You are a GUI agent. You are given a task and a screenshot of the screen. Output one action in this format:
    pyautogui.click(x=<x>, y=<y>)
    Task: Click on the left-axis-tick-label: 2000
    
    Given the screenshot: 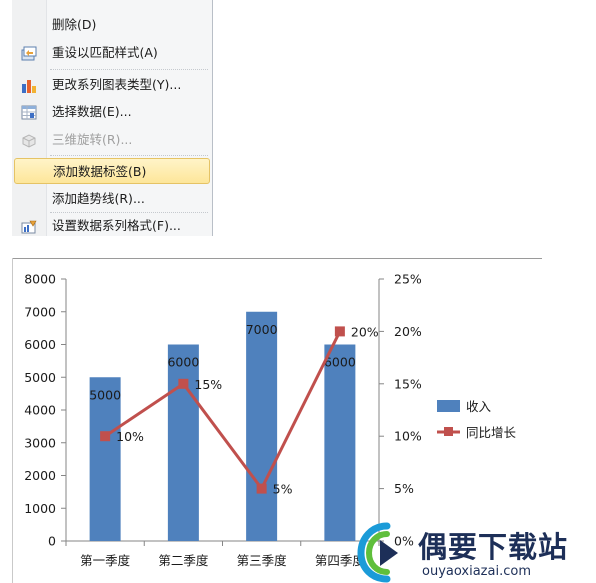 What is the action you would take?
    pyautogui.click(x=40, y=475)
    